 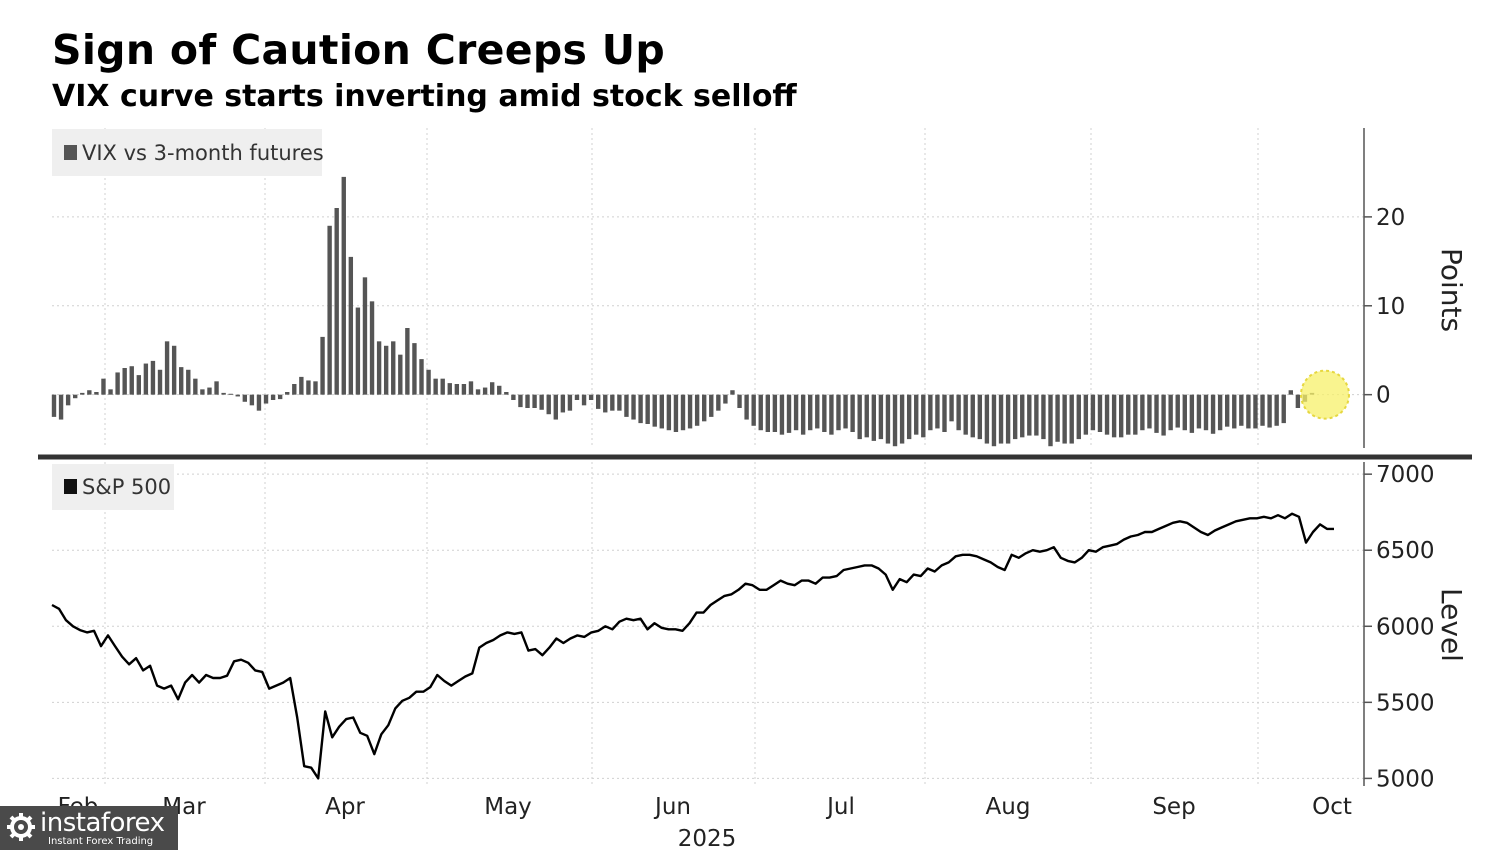 What do you see at coordinates (126, 487) in the screenshot?
I see `spx-legend-label: S&P 500` at bounding box center [126, 487].